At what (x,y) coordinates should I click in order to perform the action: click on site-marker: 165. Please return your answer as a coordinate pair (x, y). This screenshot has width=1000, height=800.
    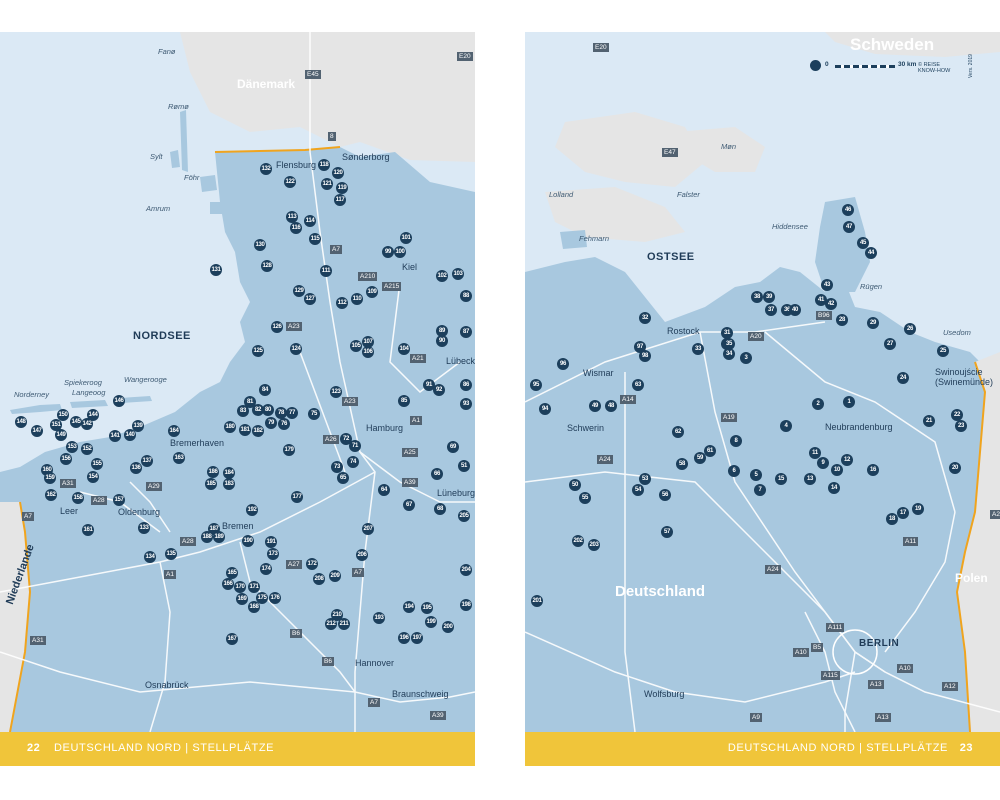
    Looking at the image, I should click on (232, 573).